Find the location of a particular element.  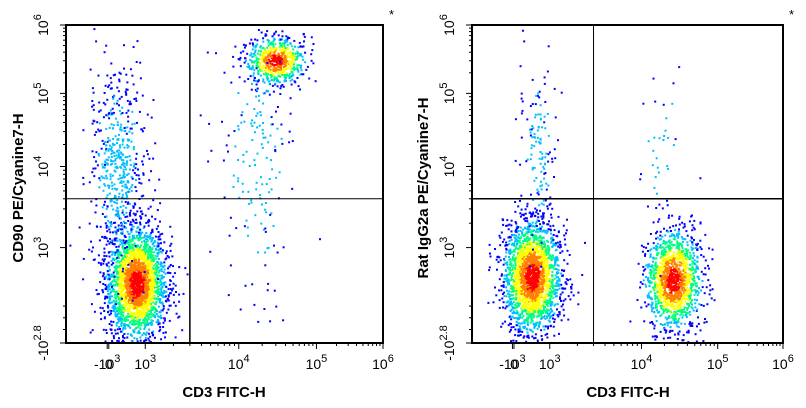

y-tick-label: -102.8 is located at coordinates (41, 343).